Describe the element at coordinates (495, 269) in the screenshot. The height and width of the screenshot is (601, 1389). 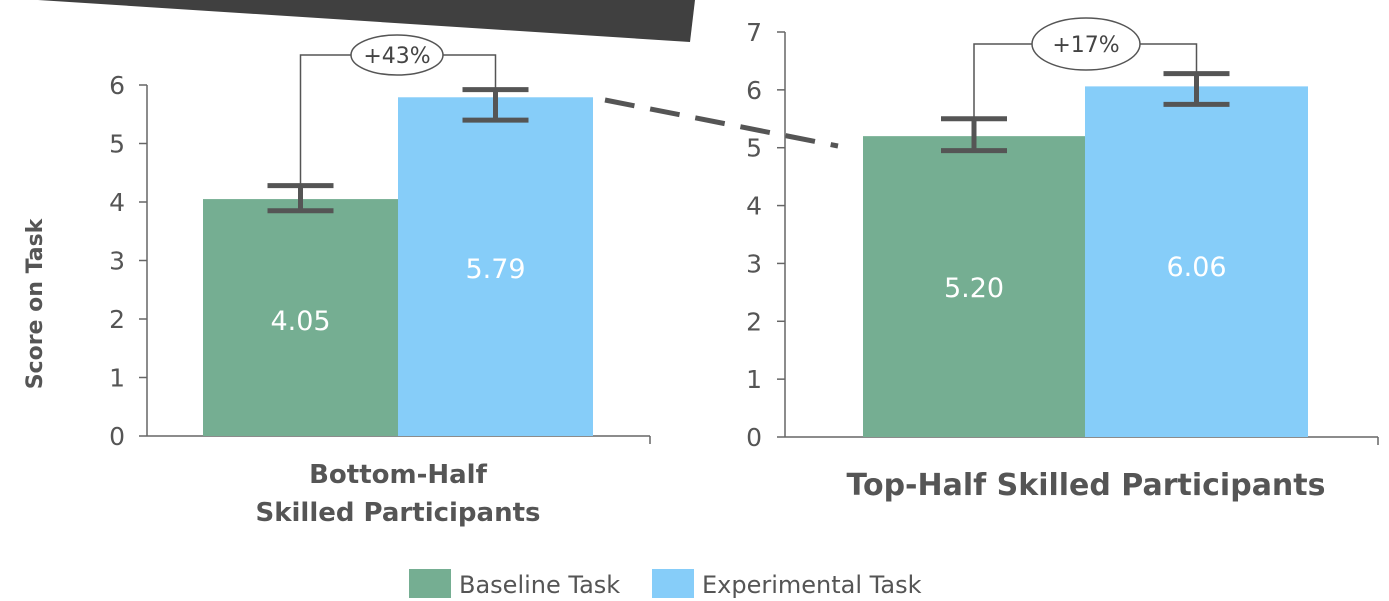
I see `bar-value-label: 5.79` at that location.